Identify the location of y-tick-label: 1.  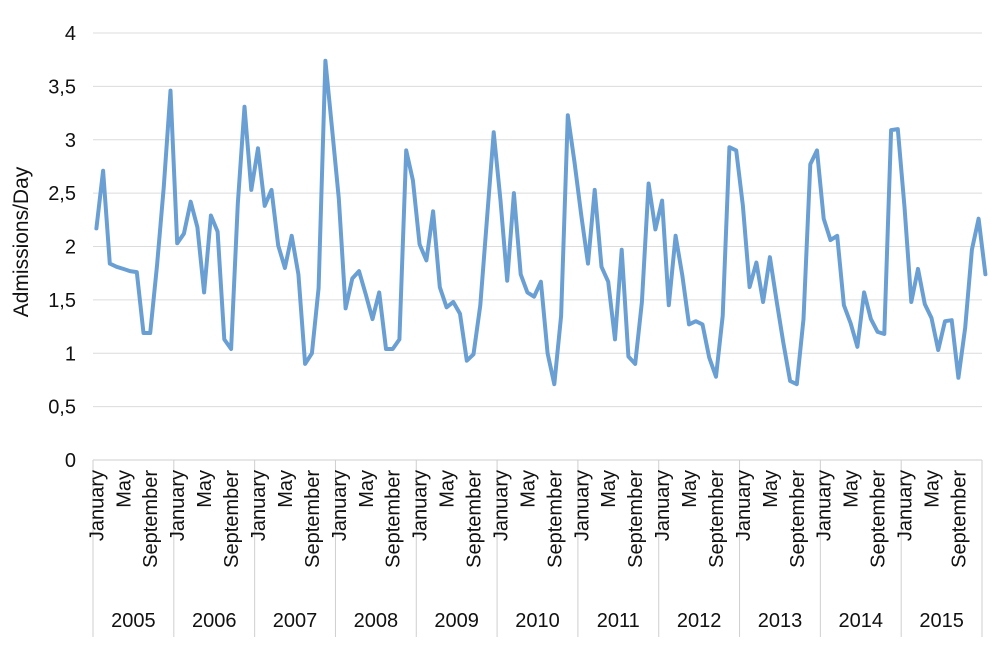
(70, 354).